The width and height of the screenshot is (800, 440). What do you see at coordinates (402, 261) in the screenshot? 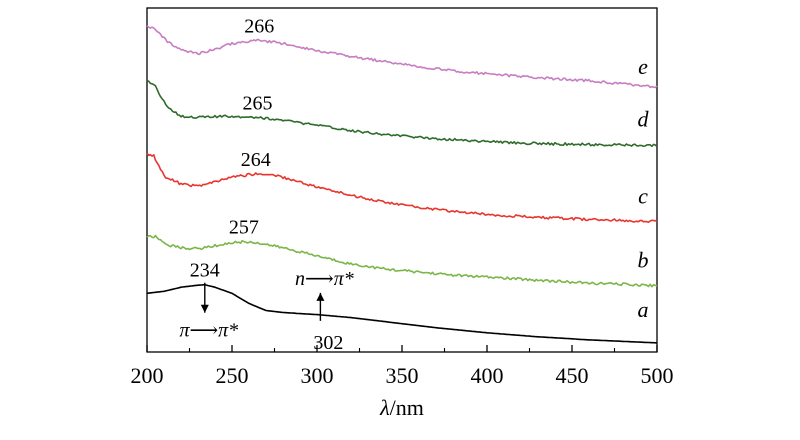
I see `series-line-b` at bounding box center [402, 261].